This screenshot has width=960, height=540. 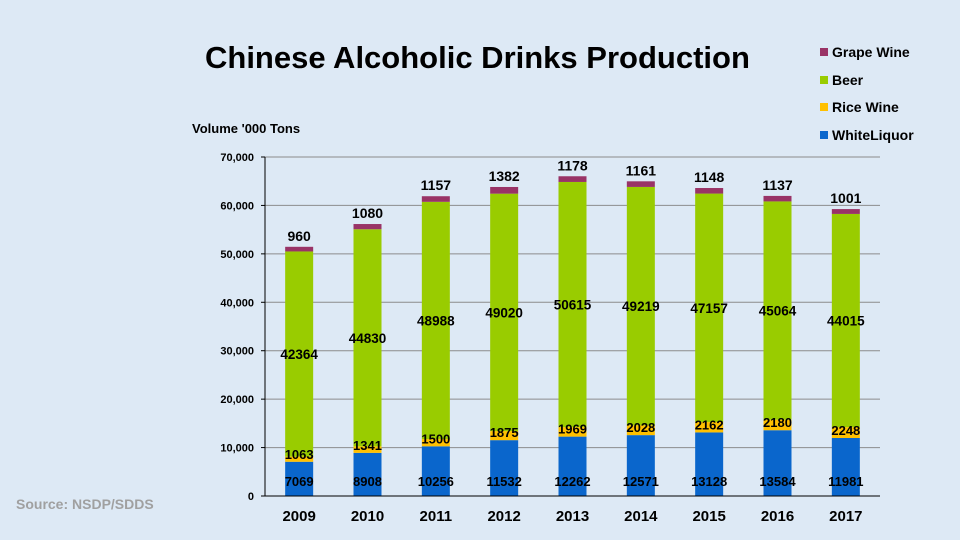 What do you see at coordinates (845, 516) in the screenshot?
I see `x-tick-label: 2017` at bounding box center [845, 516].